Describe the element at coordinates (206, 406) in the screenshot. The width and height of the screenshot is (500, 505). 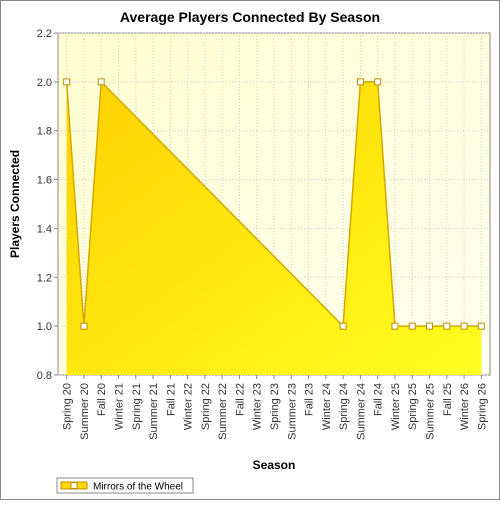
I see `x-tick-label: Spring 22` at that location.